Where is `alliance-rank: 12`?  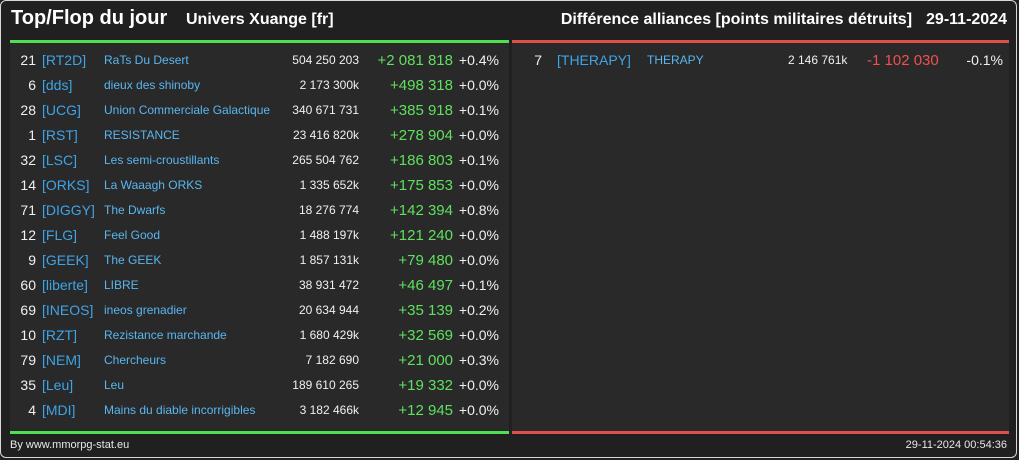
alliance-rank: 12 is located at coordinates (28, 235).